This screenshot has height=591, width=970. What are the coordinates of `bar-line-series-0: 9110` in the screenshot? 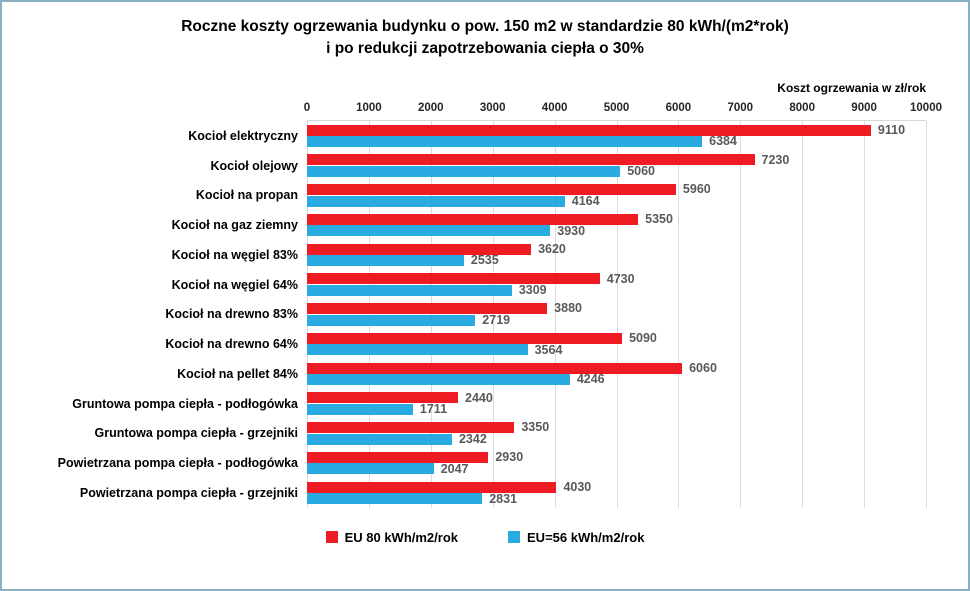 It's located at (616, 130).